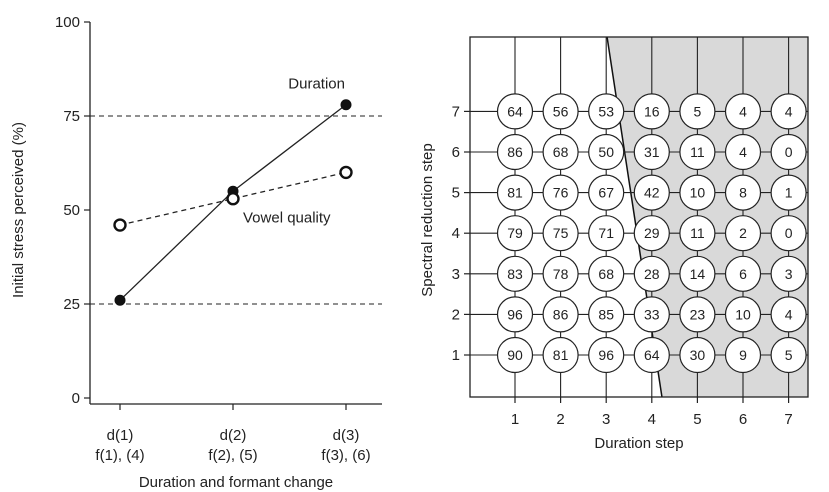 The width and height of the screenshot is (829, 492). I want to click on series-label-duration: Duration, so click(316, 84).